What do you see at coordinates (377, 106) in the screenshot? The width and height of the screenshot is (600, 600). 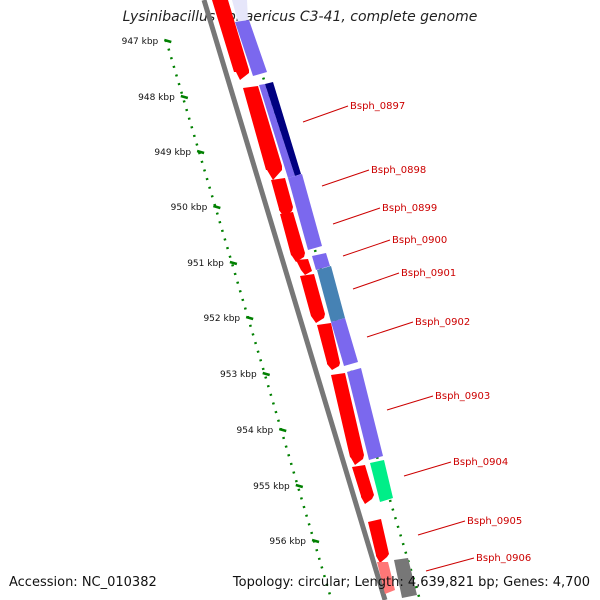 I see `gene-label: Bsph_0897` at bounding box center [377, 106].